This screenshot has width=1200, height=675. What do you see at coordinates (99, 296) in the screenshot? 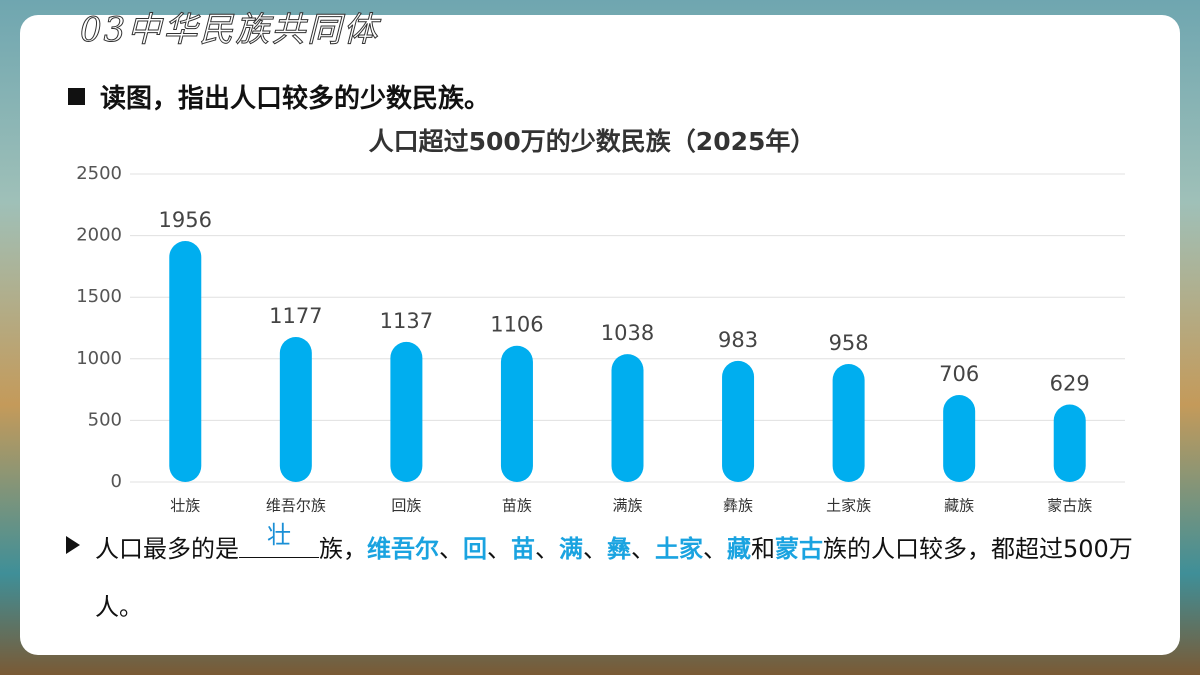
I see `y-tick-label: 1500` at bounding box center [99, 296].